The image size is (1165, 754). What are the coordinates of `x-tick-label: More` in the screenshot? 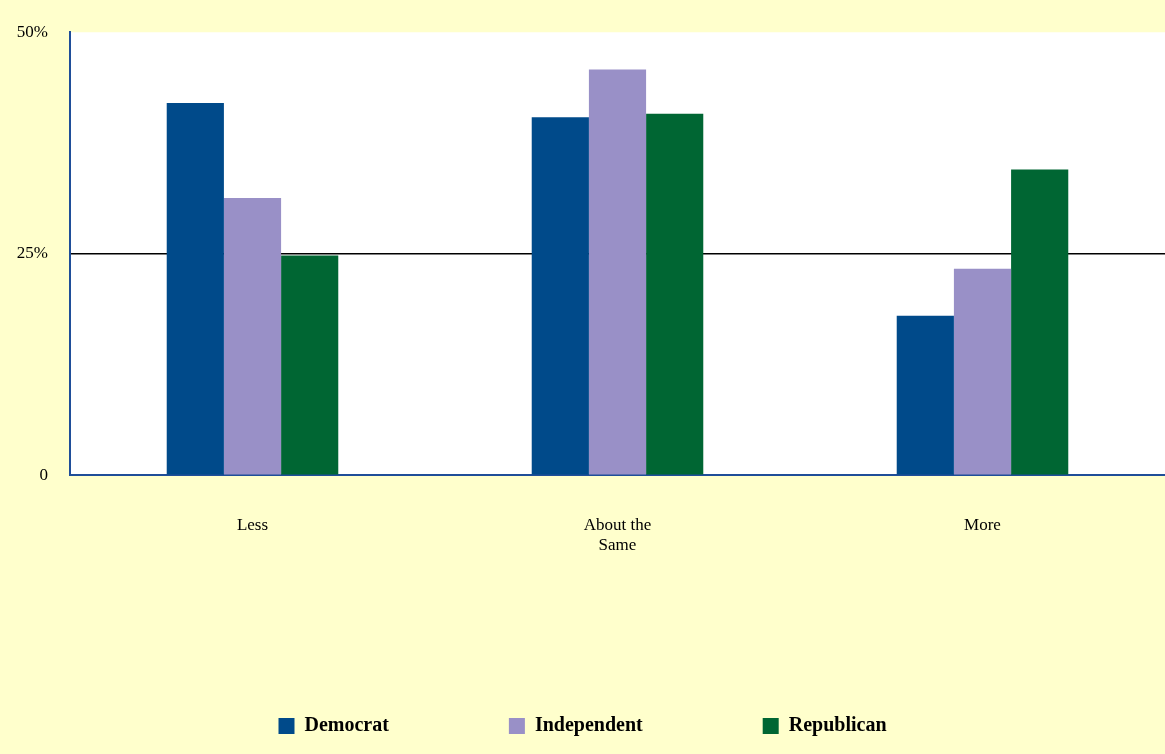 It's located at (982, 524).